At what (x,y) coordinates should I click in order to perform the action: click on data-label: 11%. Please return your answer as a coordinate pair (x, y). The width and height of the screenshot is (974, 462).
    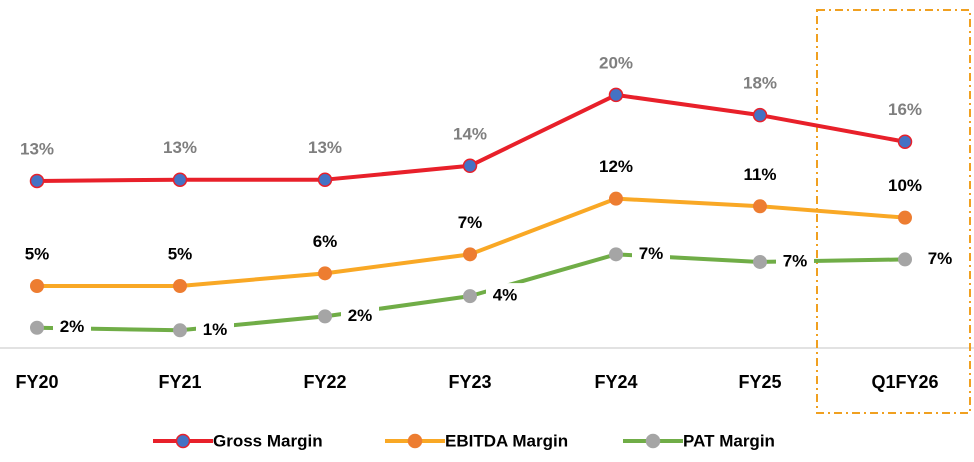
    Looking at the image, I should click on (759, 174).